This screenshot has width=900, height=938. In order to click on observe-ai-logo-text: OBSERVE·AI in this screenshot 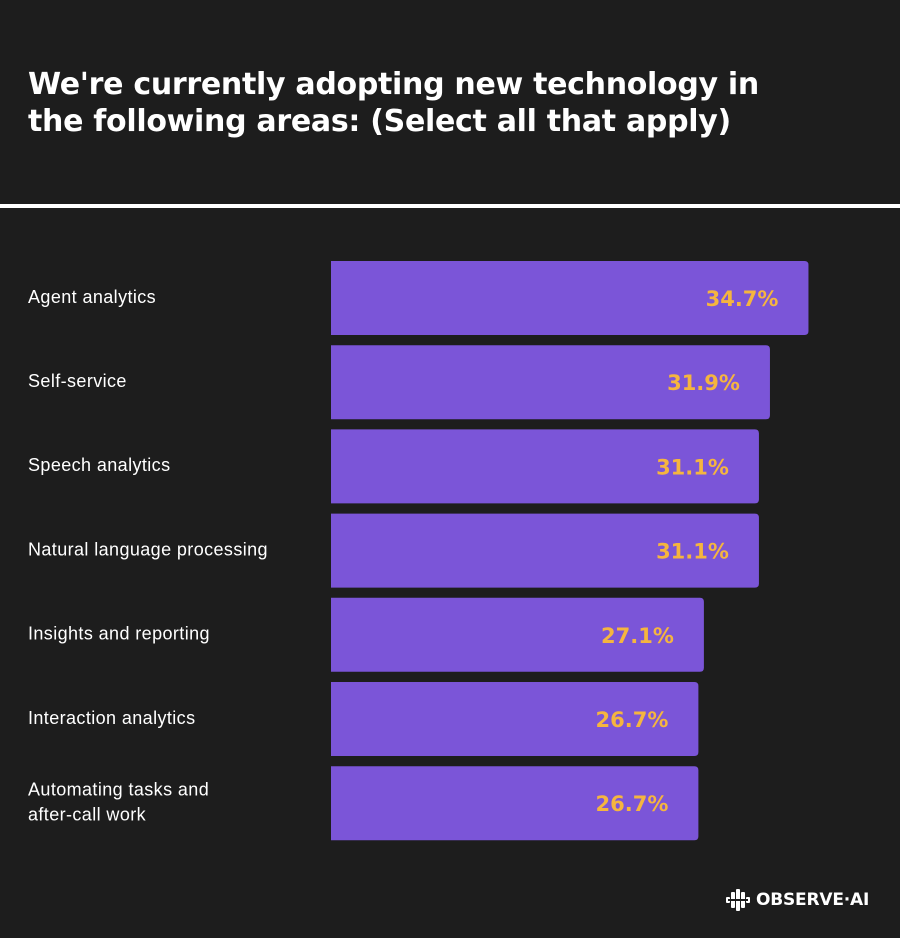, I will do `click(813, 900)`.